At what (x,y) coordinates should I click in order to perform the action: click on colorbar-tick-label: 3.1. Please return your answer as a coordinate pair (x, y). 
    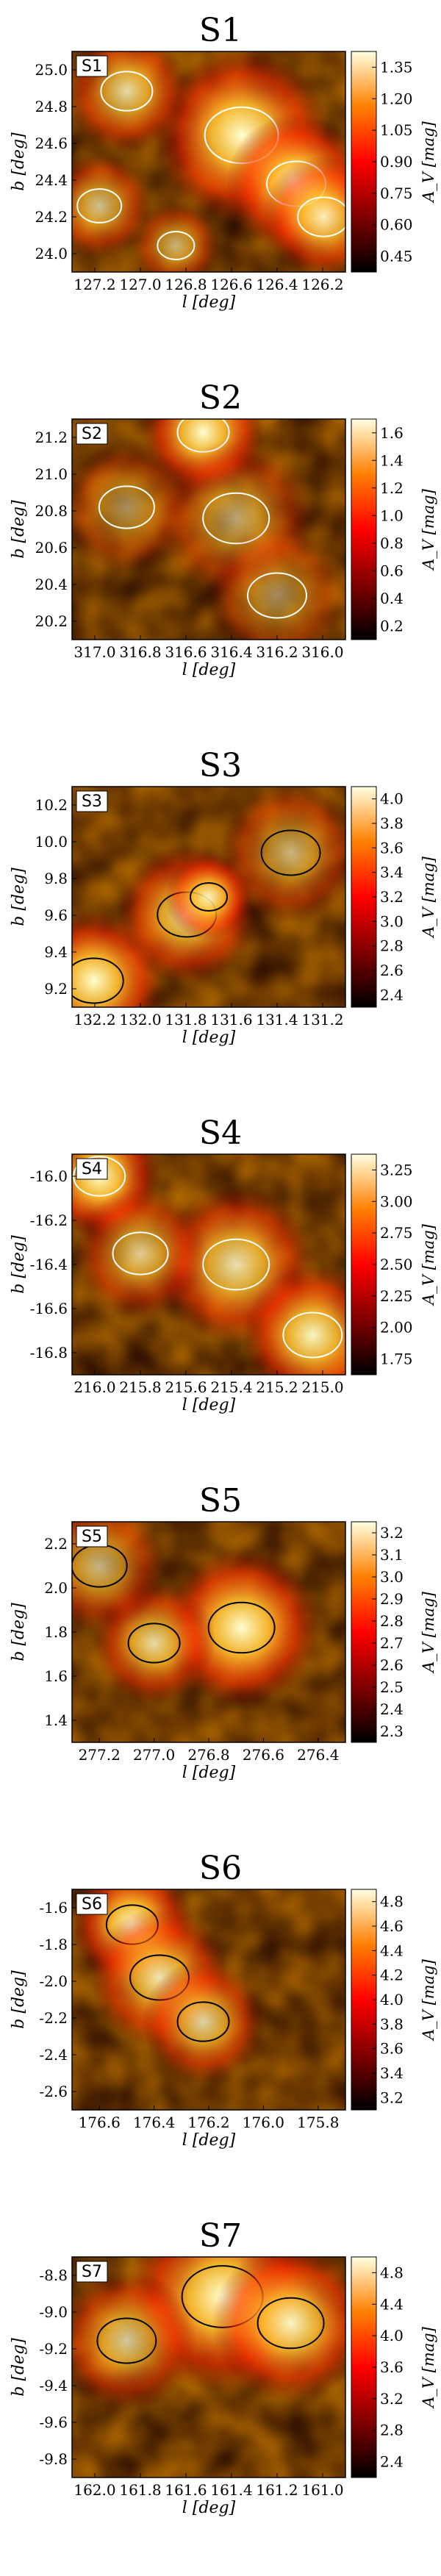
    Looking at the image, I should click on (392, 1555).